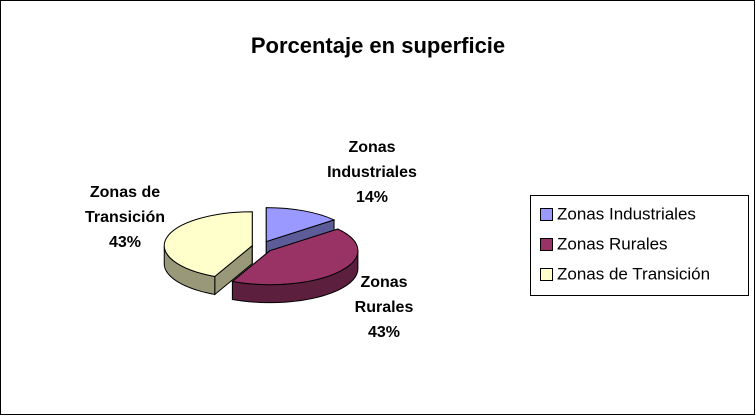 This screenshot has width=756, height=416. I want to click on legend-label: Zonas de Transición, so click(633, 273).